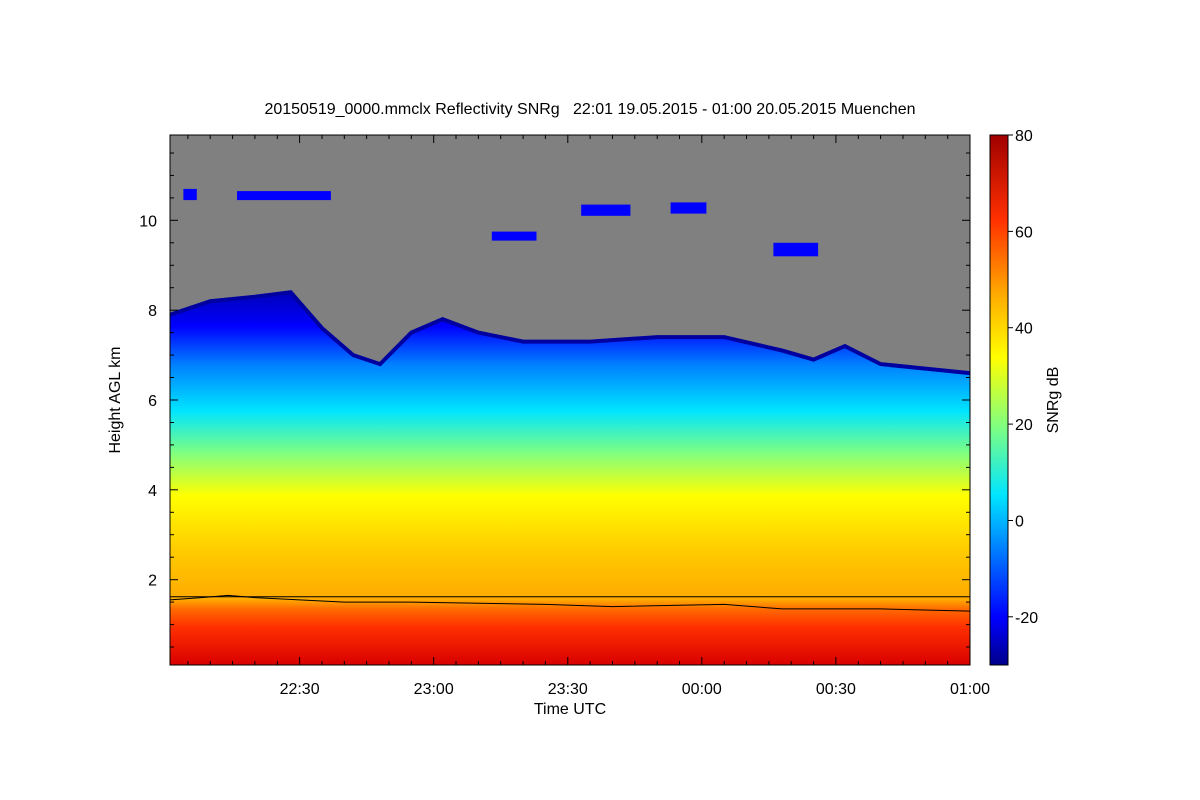 This screenshot has height=800, width=1200. What do you see at coordinates (152, 581) in the screenshot?
I see `y-tick-label: 2` at bounding box center [152, 581].